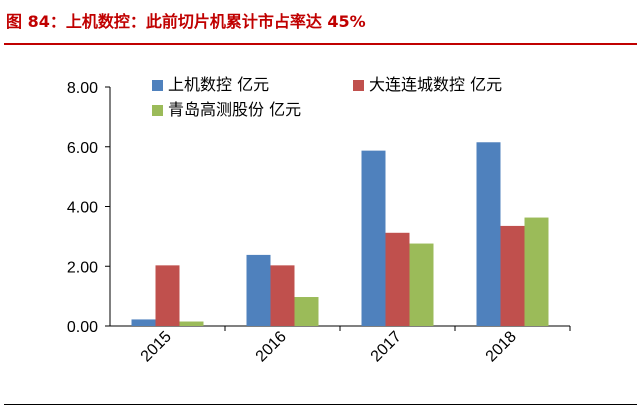 The height and width of the screenshot is (414, 641). What do you see at coordinates (218, 84) in the screenshot?
I see `legend-label-1: 上机数控 亿元` at bounding box center [218, 84].